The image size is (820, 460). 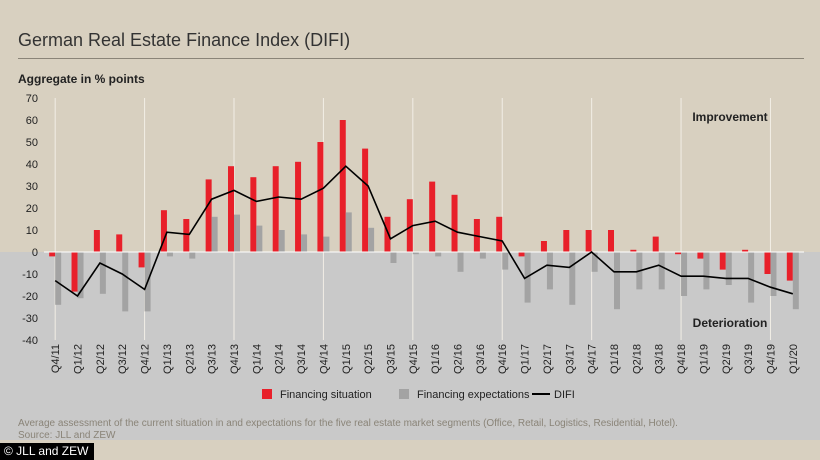 I want to click on legend-label: Financing expectations, so click(x=473, y=395).